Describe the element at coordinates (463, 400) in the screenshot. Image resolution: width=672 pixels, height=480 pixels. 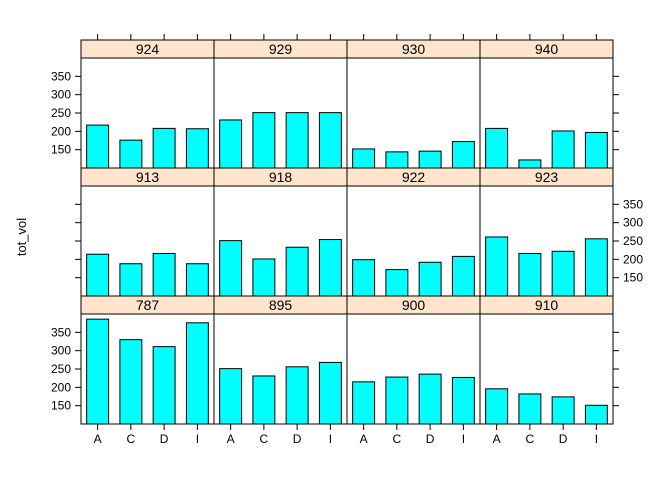
I see `bar-900-I` at that location.